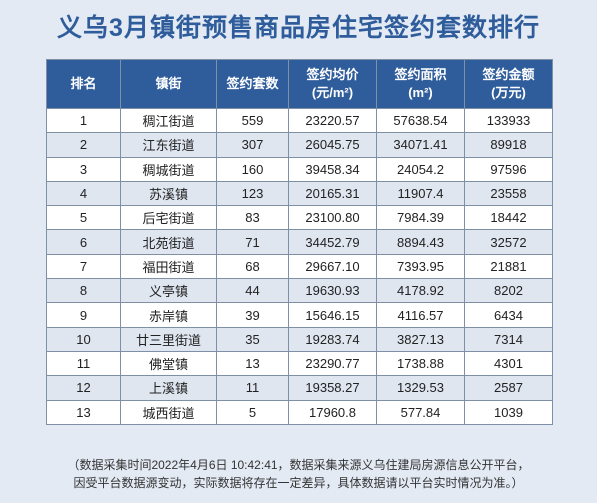 This screenshot has height=503, width=597. I want to click on table-cell: 7, so click(83, 266).